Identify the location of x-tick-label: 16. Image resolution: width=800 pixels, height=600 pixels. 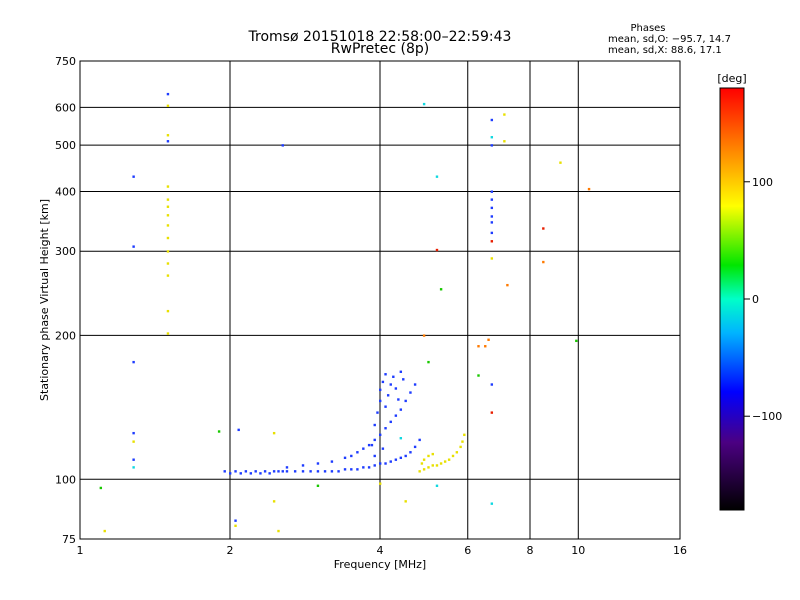
(680, 550).